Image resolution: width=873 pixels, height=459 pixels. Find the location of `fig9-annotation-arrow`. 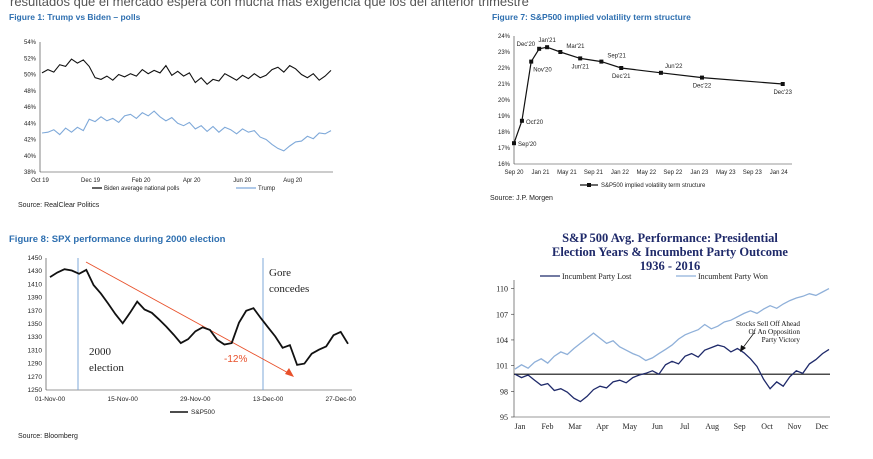

fig9-annotation-arrow is located at coordinates (748, 341).